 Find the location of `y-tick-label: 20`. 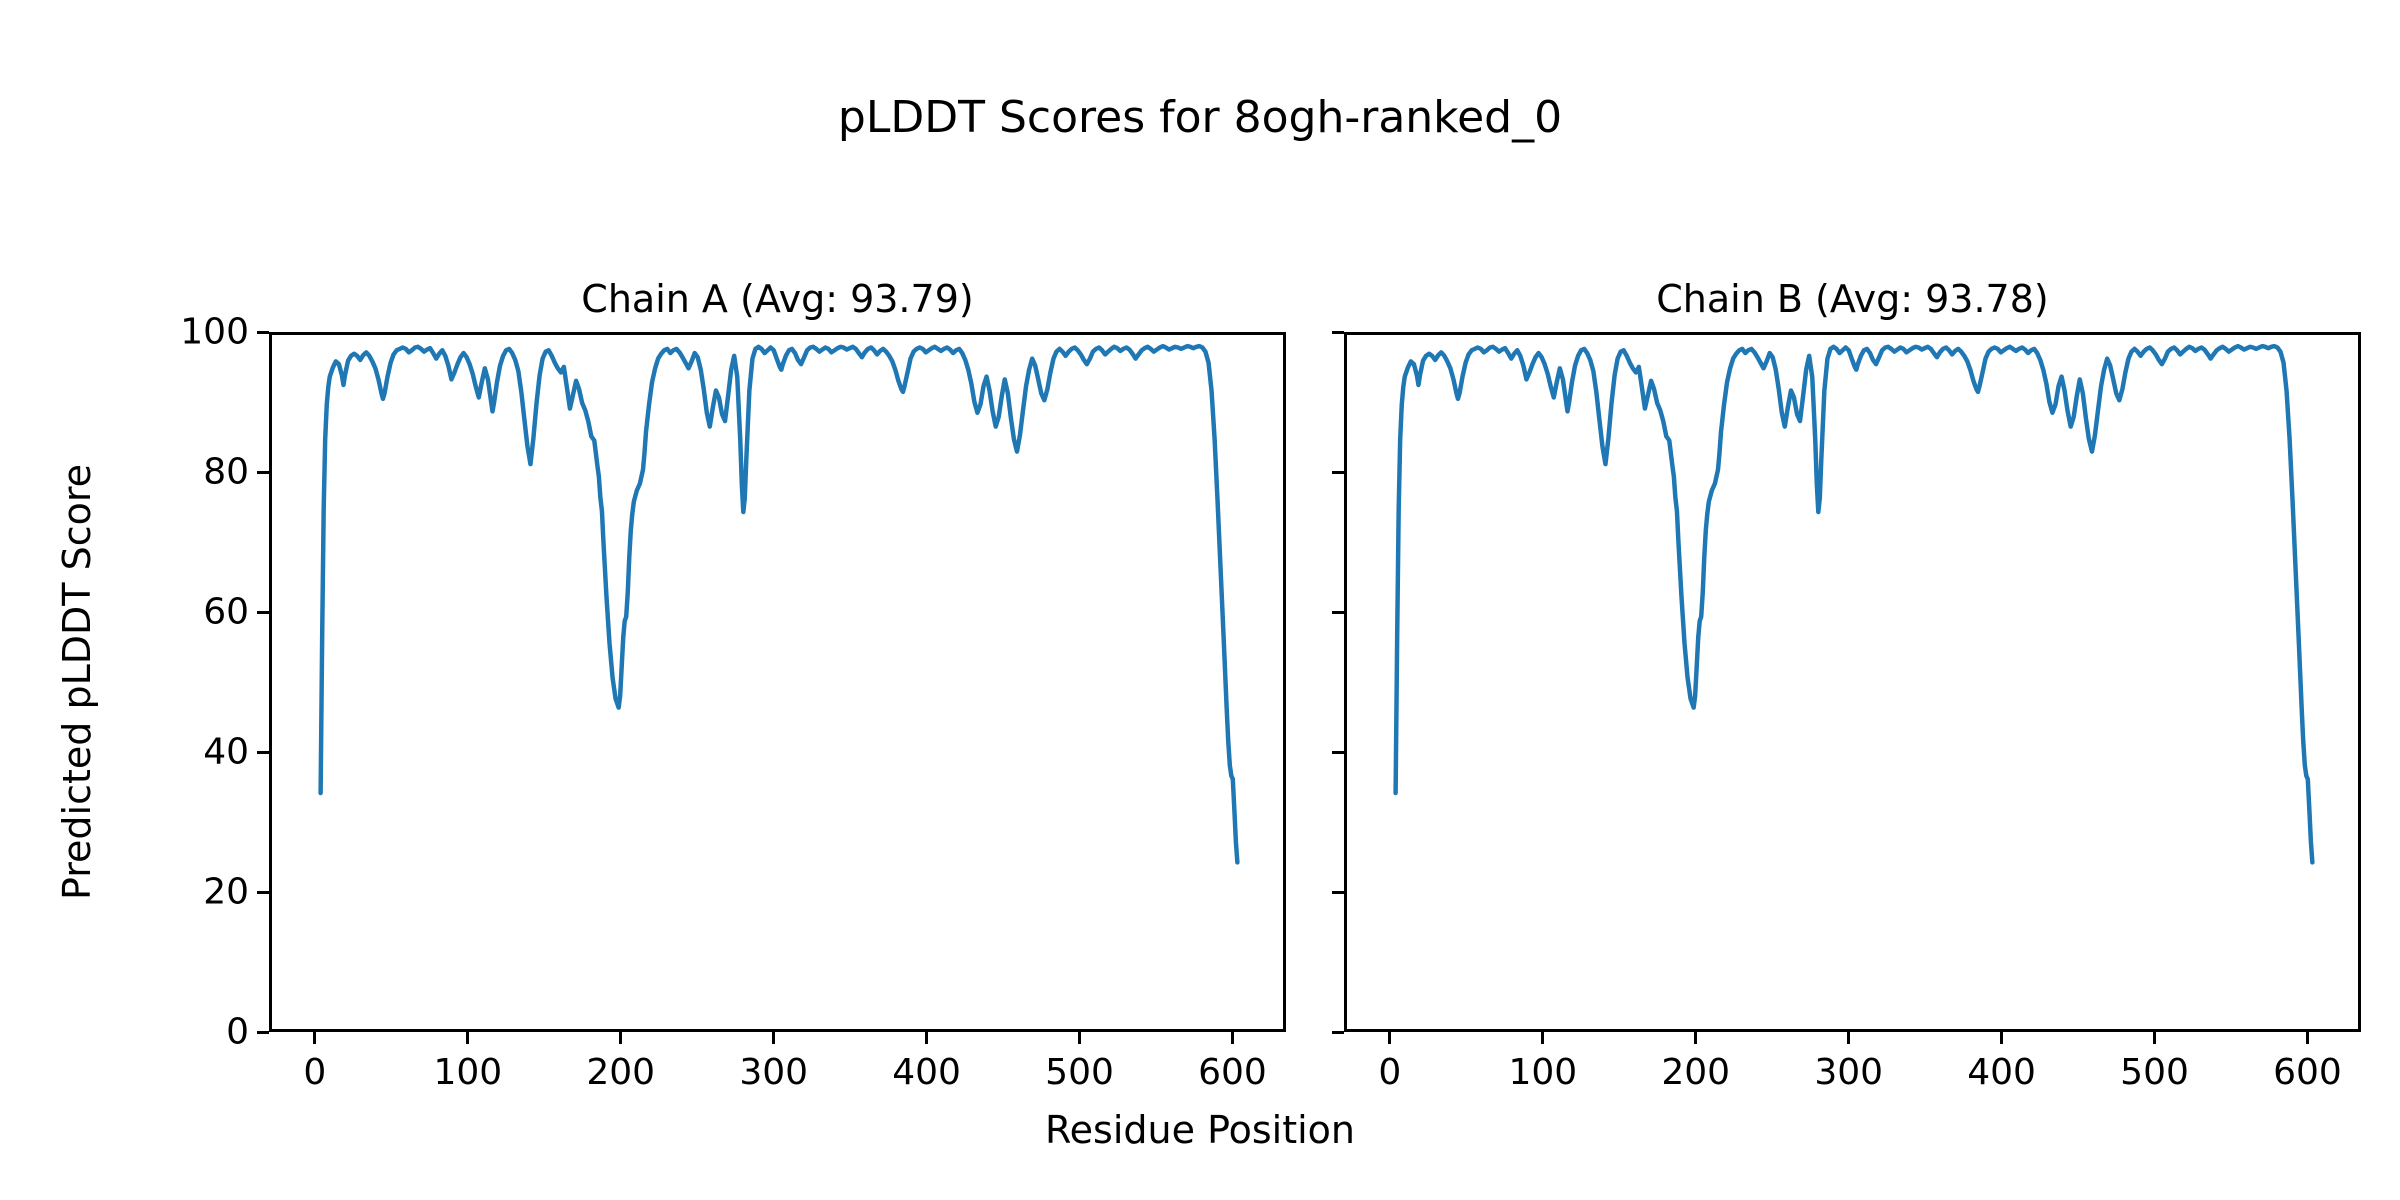

y-tick-label: 20 is located at coordinates (226, 892).